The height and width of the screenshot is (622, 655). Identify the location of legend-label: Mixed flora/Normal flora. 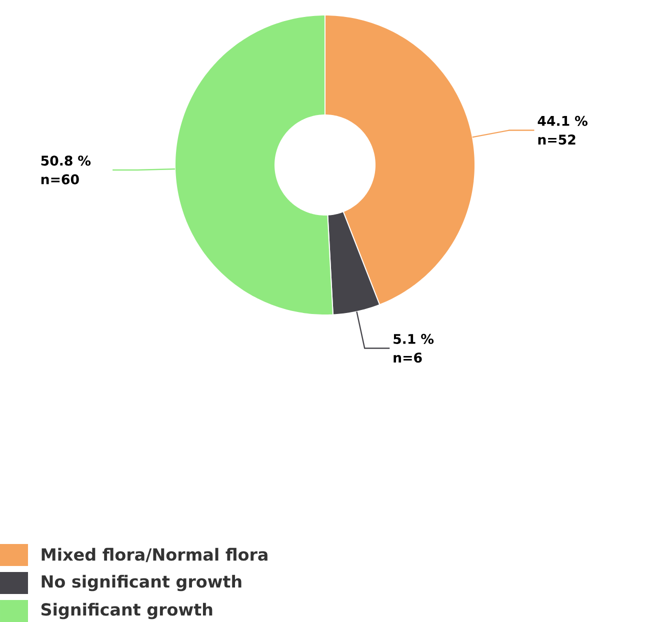
(155, 555).